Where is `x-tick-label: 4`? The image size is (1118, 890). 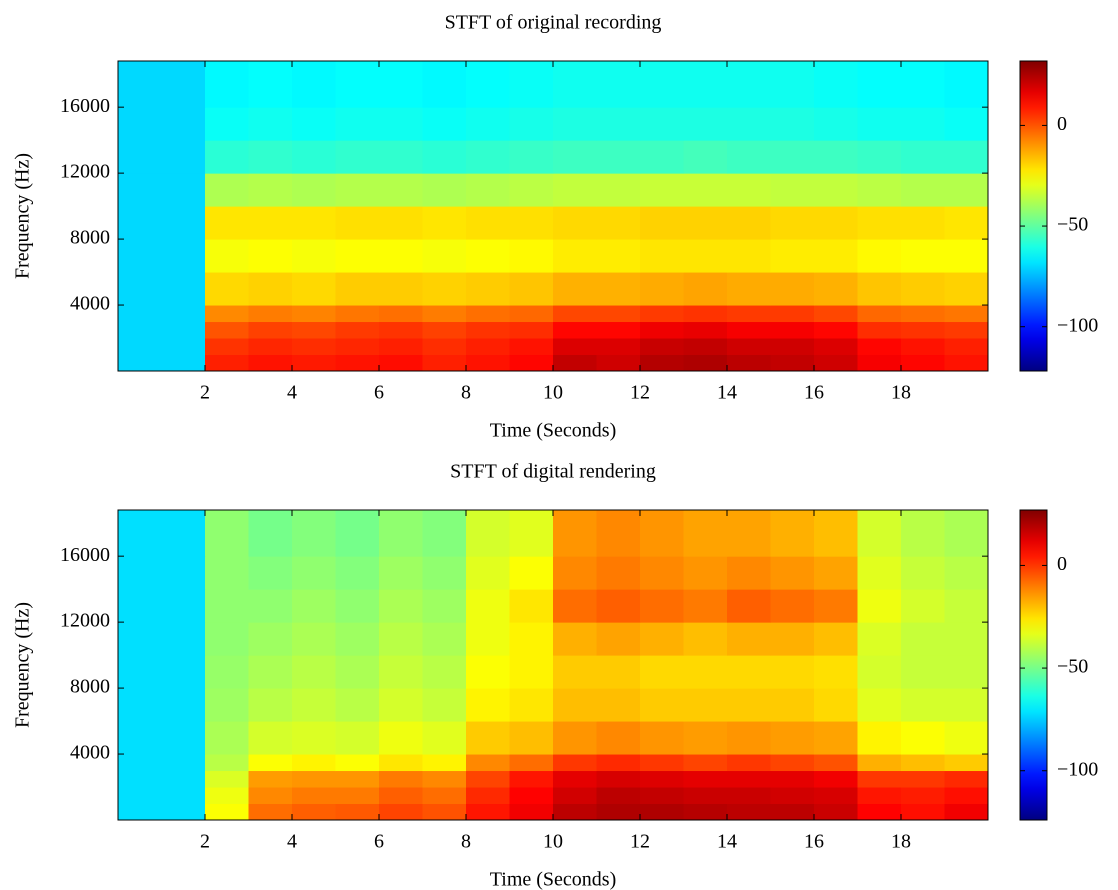
x-tick-label: 4 is located at coordinates (292, 842).